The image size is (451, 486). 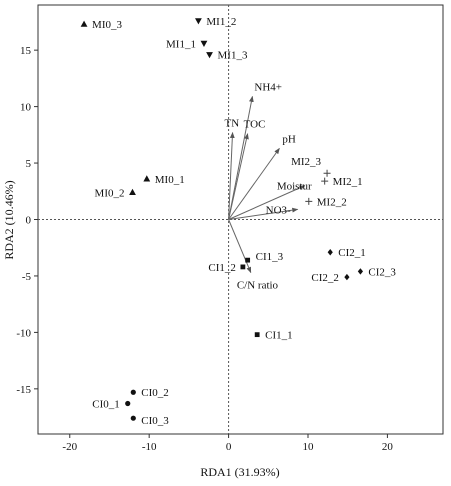 I want to click on point-label: MI0_2, so click(x=110, y=193).